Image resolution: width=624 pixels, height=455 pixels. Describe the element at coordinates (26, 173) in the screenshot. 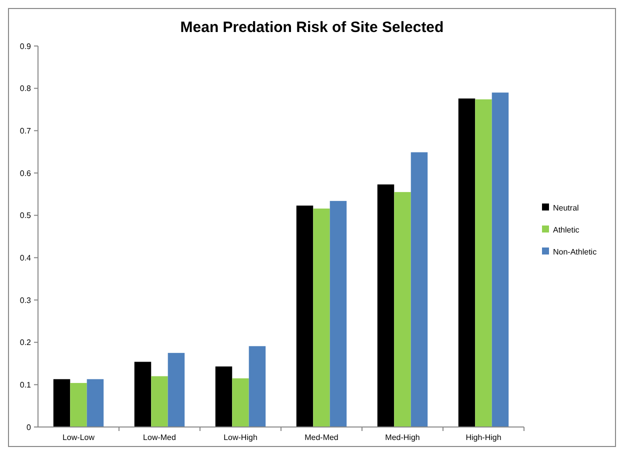

I see `y-tick-label: 0.6` at that location.